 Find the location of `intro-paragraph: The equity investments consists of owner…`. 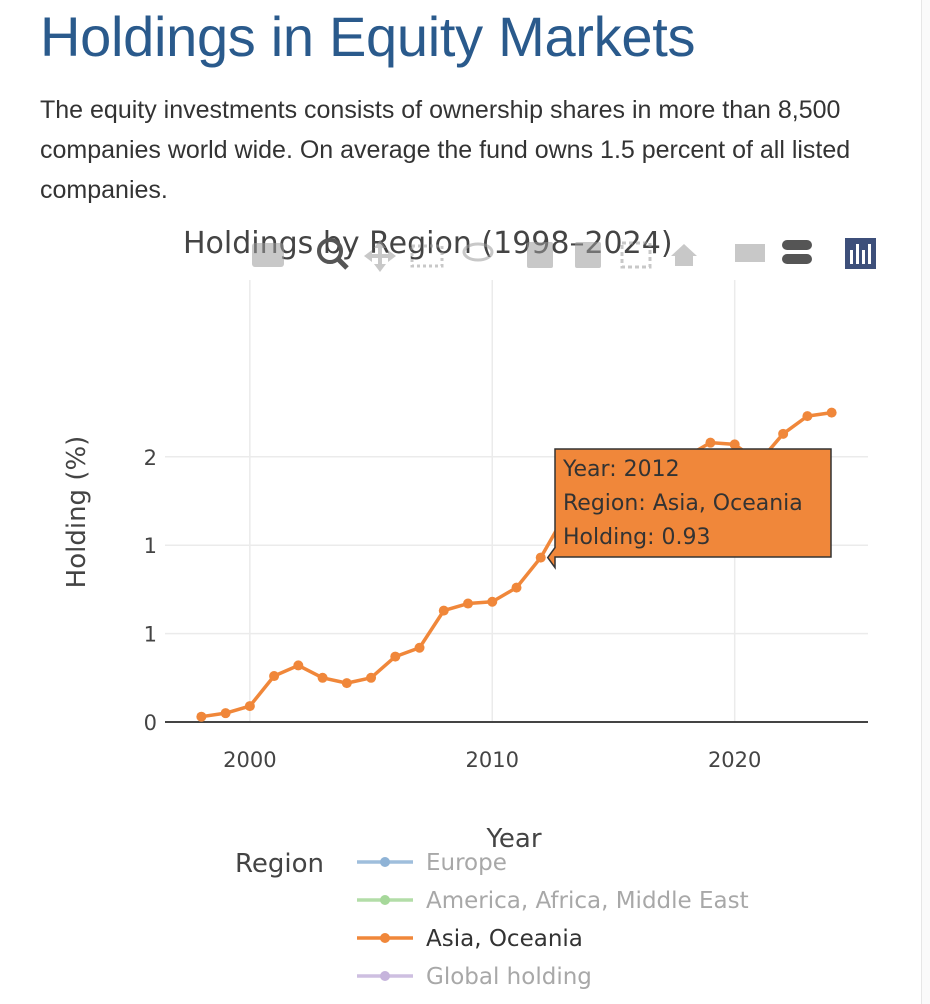

intro-paragraph: The equity investments consists of owner… is located at coordinates (445, 150).